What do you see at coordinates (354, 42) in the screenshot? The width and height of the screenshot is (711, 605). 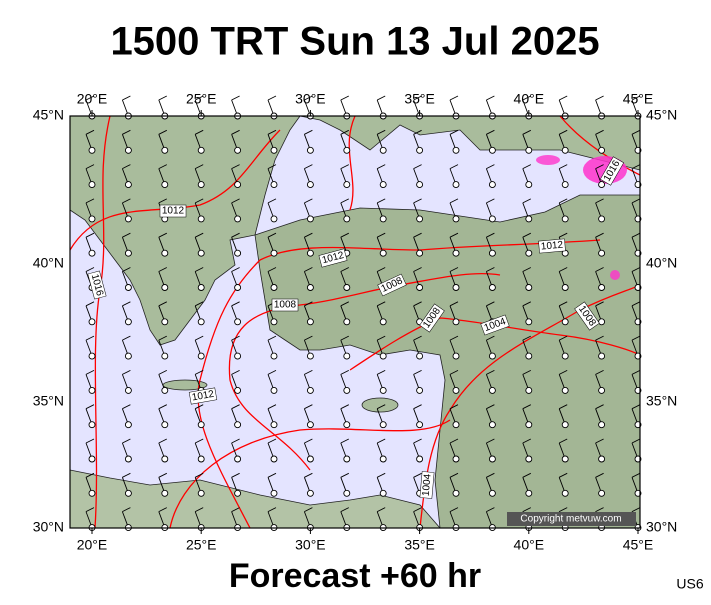 I see `title: 1500 TRT Sun 13 Jul 2025` at bounding box center [354, 42].